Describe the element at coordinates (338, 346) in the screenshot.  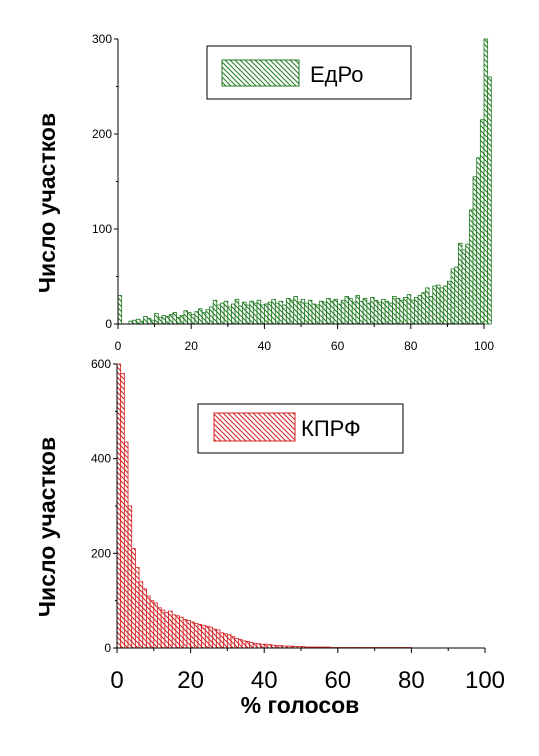
I see `top-x-tick-label: 60` at that location.